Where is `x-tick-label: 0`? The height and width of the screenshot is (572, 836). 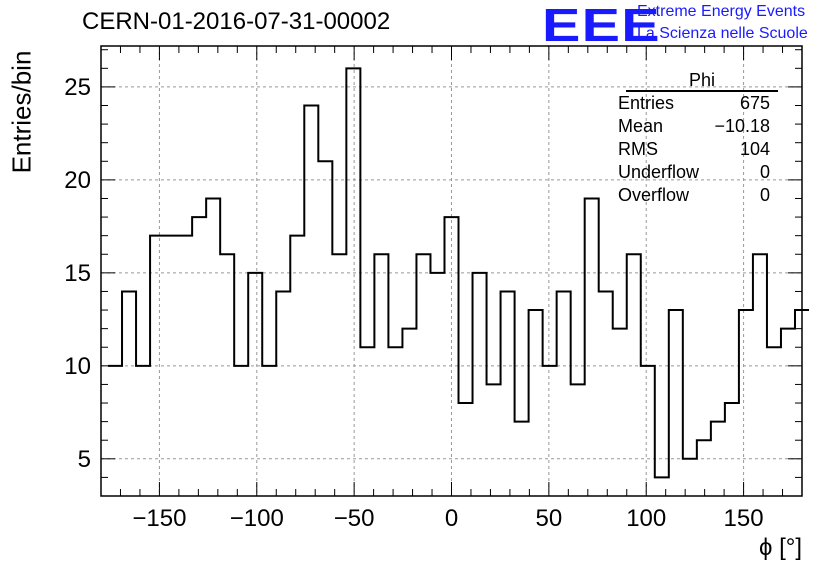 x-tick-label: 0 is located at coordinates (451, 518).